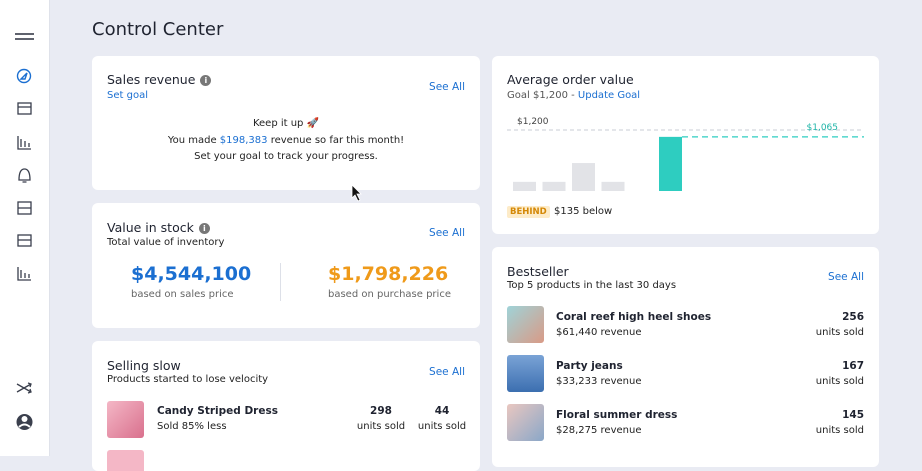  I want to click on product-note: Sold 85% less, so click(192, 426).